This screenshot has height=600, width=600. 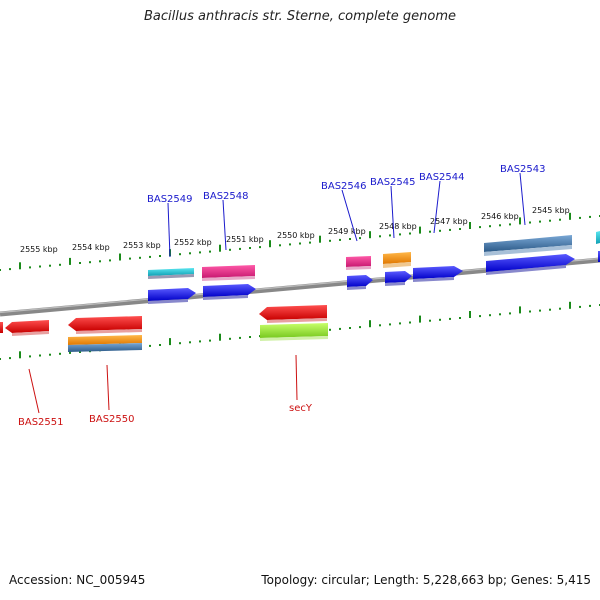 What do you see at coordinates (164, 328) in the screenshot?
I see `lower-genes` at bounding box center [164, 328].